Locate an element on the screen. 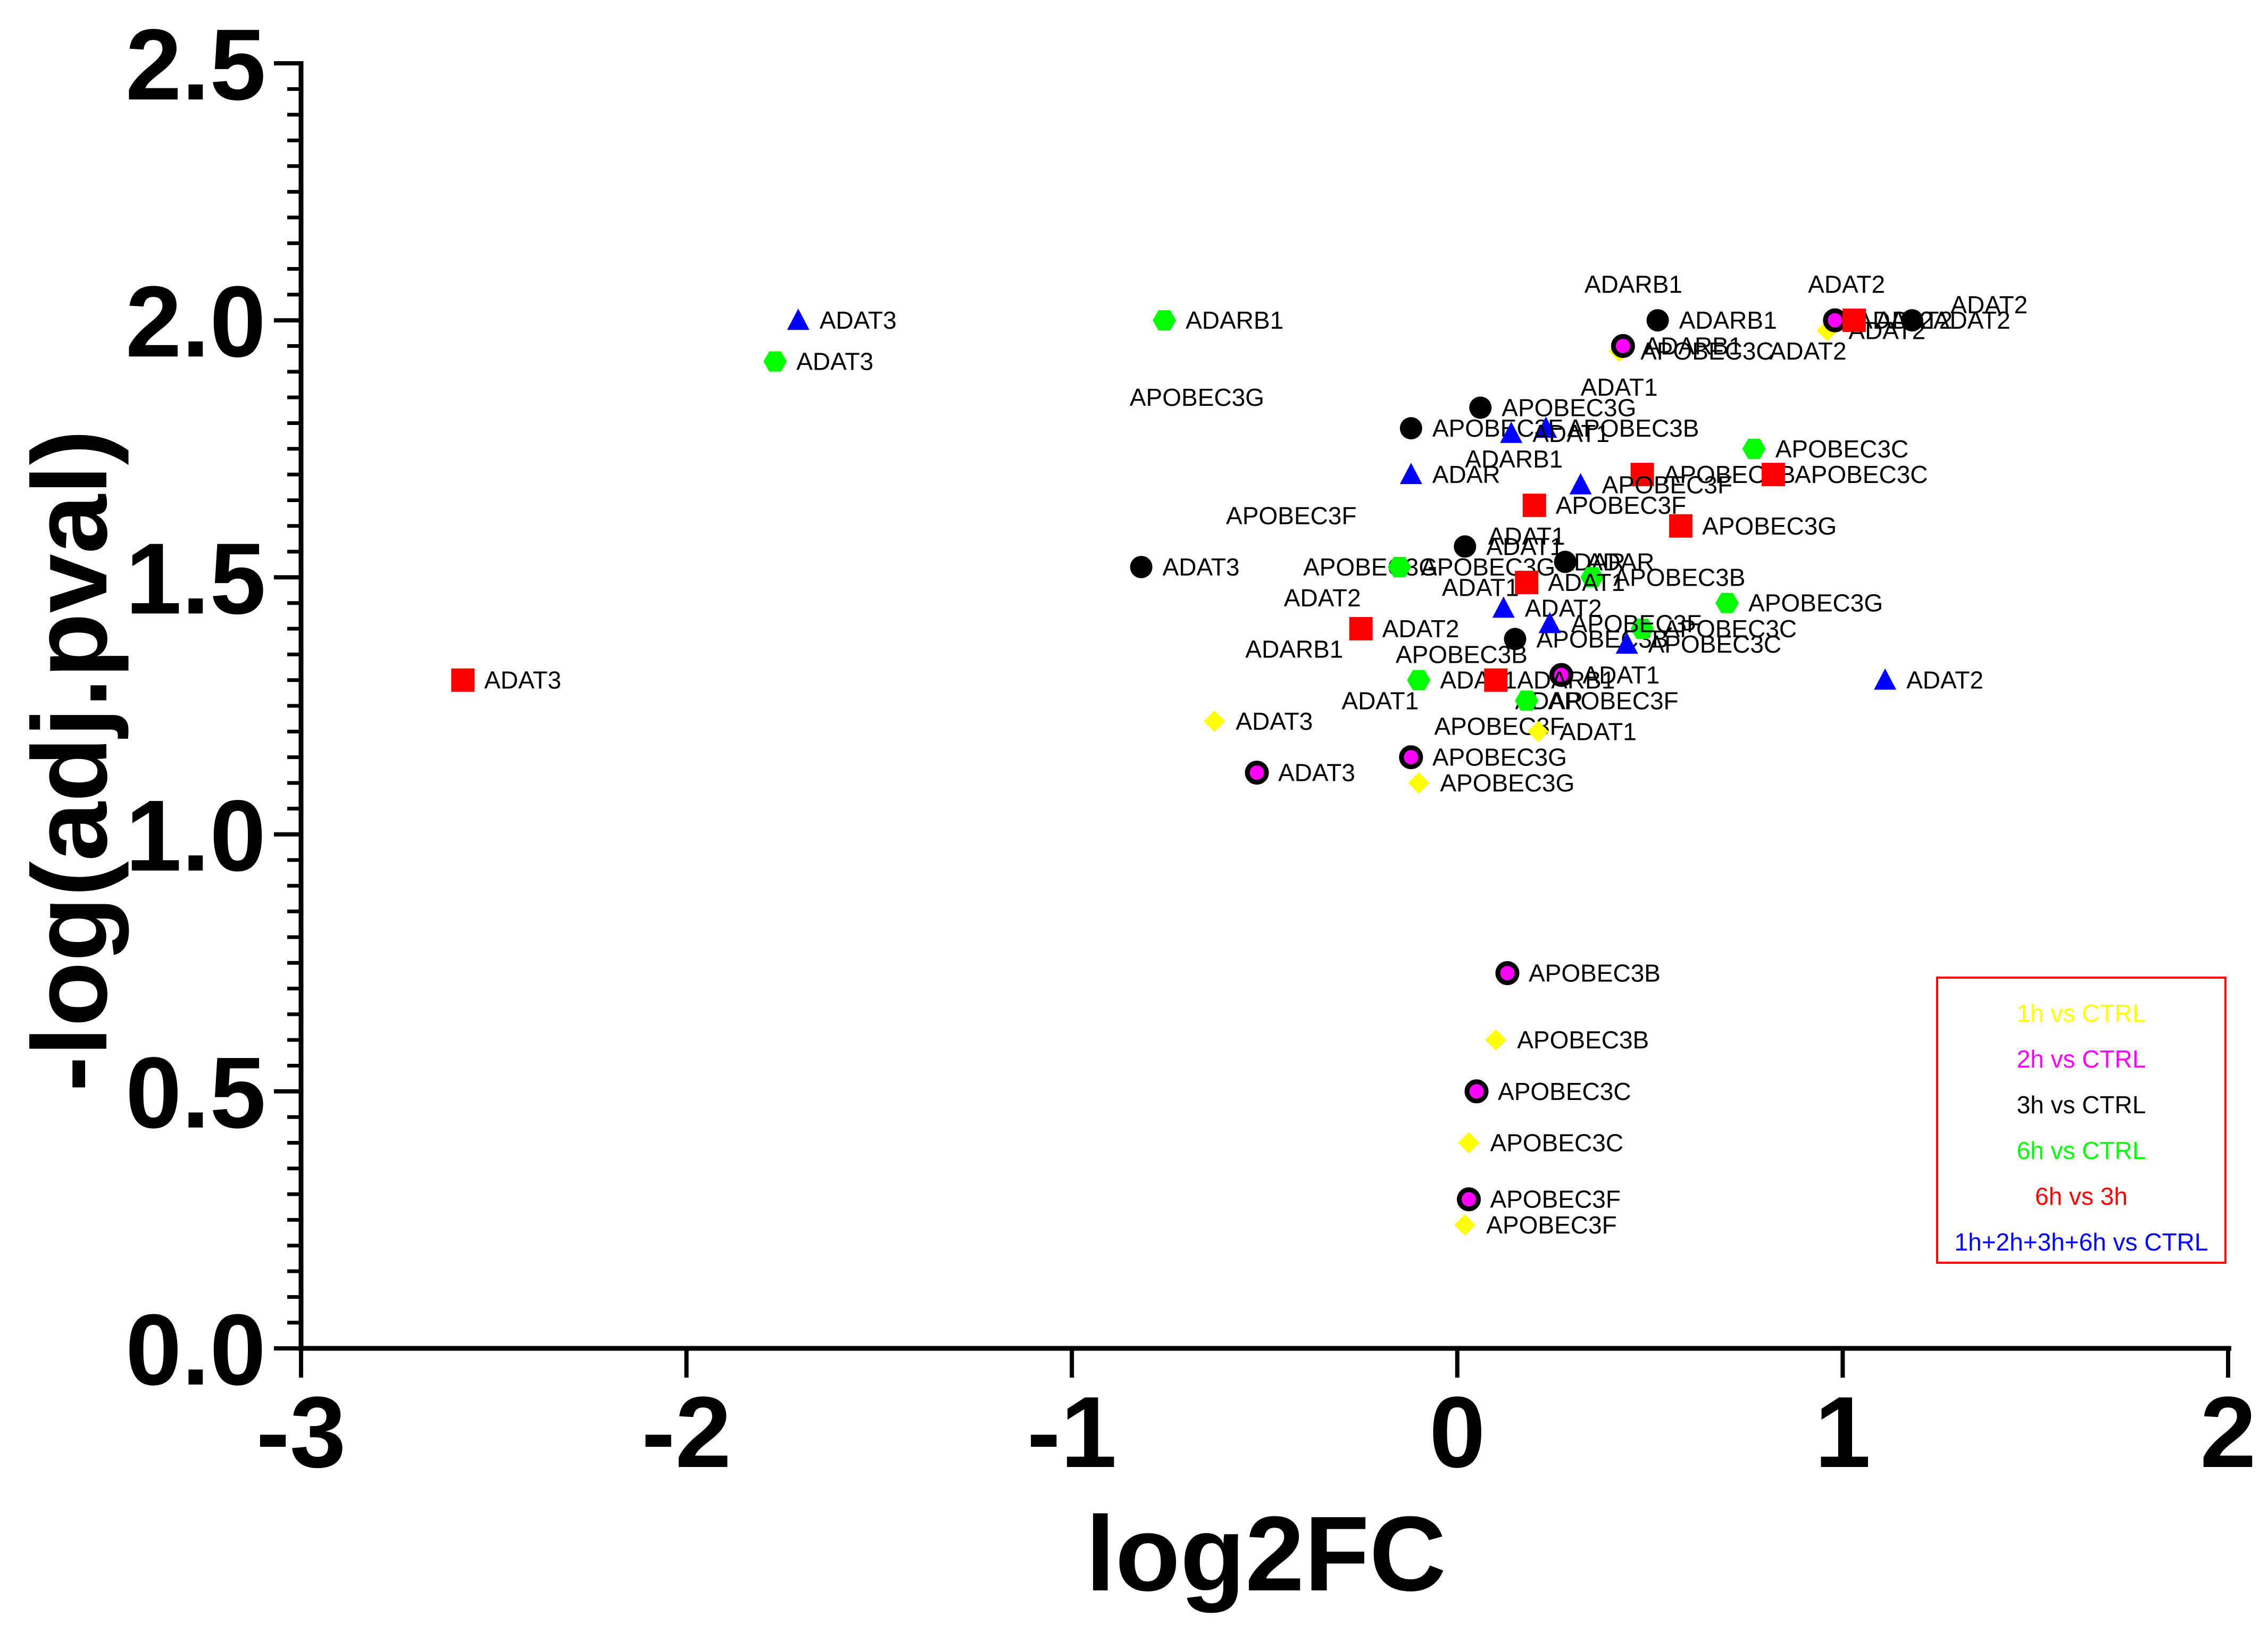 Image resolution: width=2268 pixels, height=1634 pixels. x-tick-label: -2 is located at coordinates (686, 1432).